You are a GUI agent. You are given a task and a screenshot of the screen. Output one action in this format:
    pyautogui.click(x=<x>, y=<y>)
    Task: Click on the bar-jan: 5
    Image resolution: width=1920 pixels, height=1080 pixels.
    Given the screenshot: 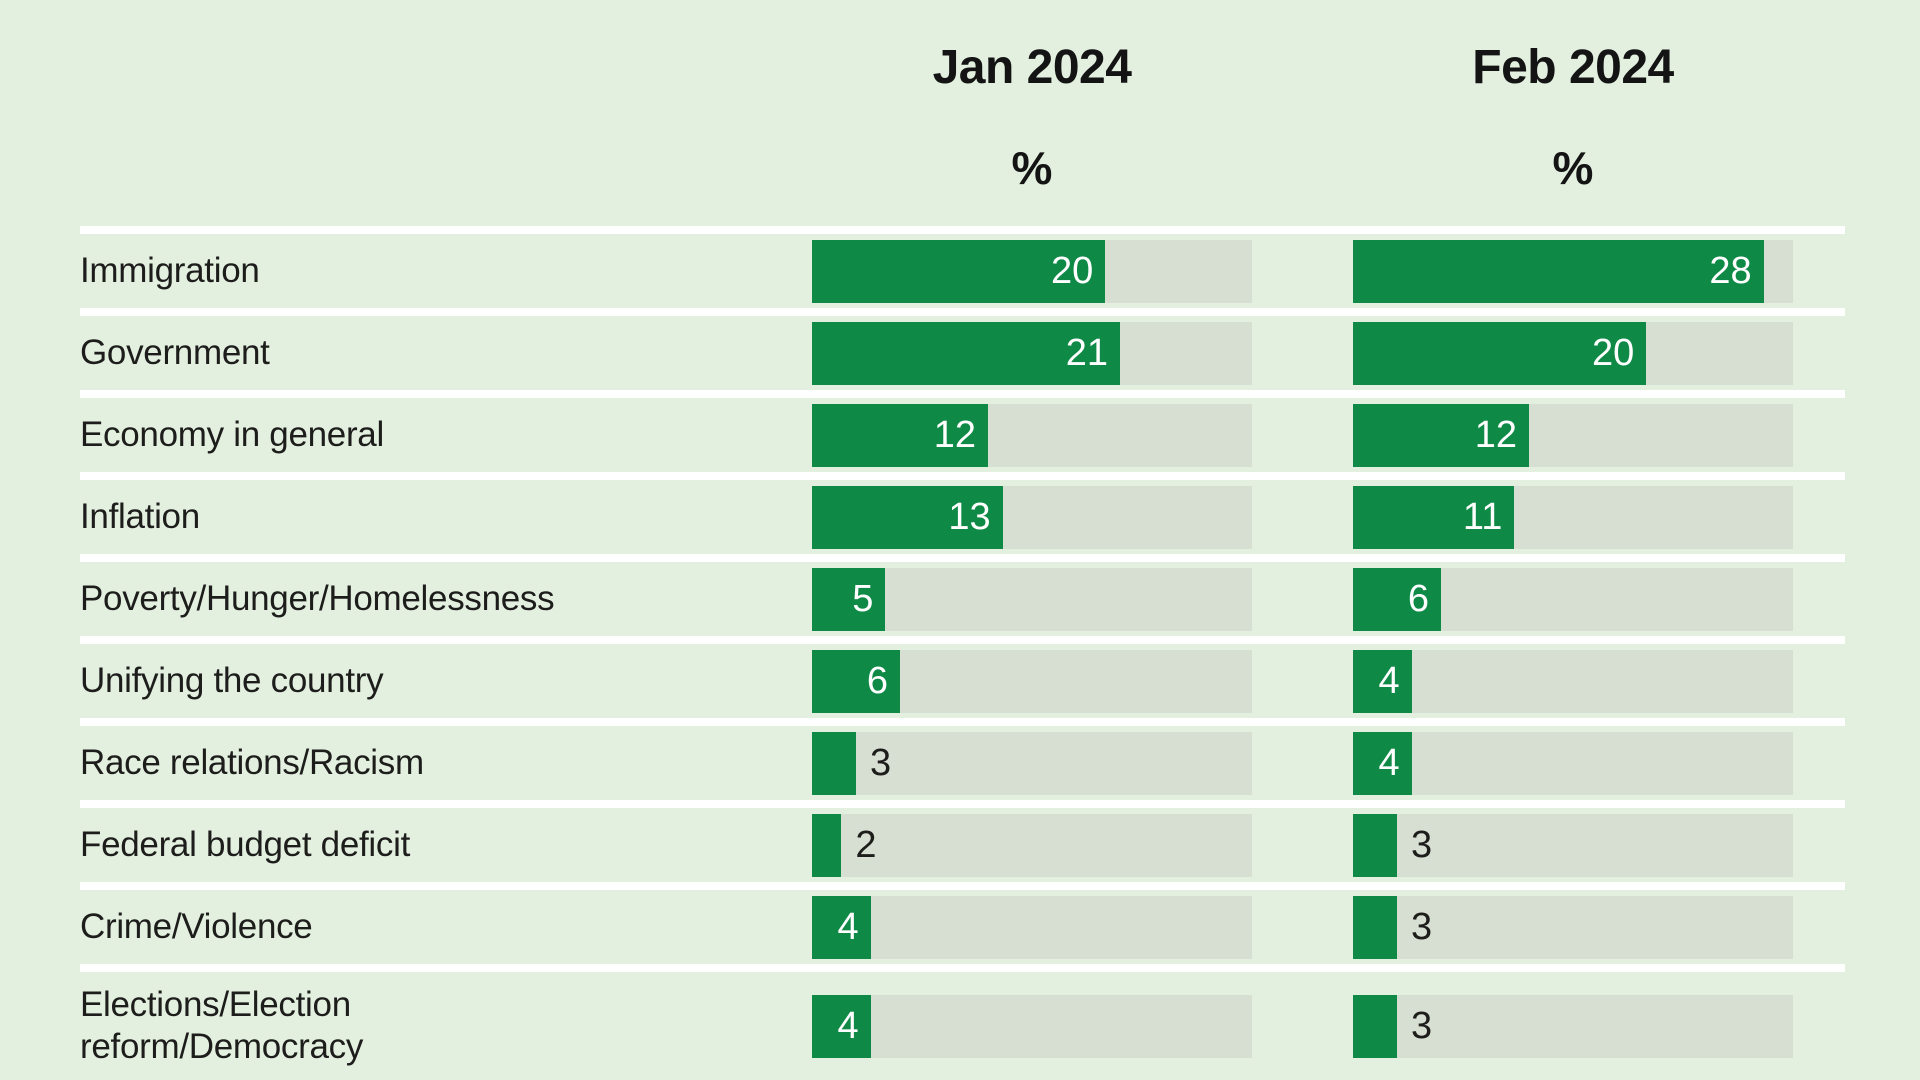 What is the action you would take?
    pyautogui.click(x=849, y=599)
    